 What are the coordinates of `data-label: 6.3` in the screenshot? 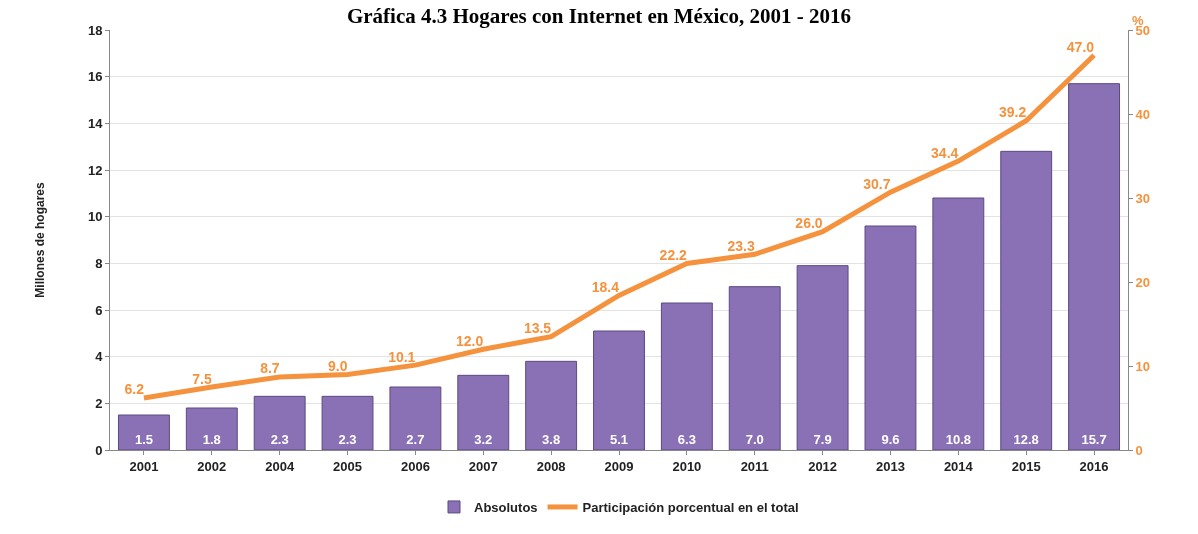 It's located at (686, 439).